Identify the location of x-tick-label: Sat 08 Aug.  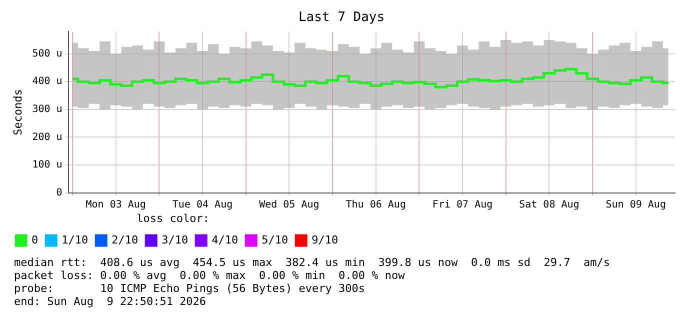
(549, 204).